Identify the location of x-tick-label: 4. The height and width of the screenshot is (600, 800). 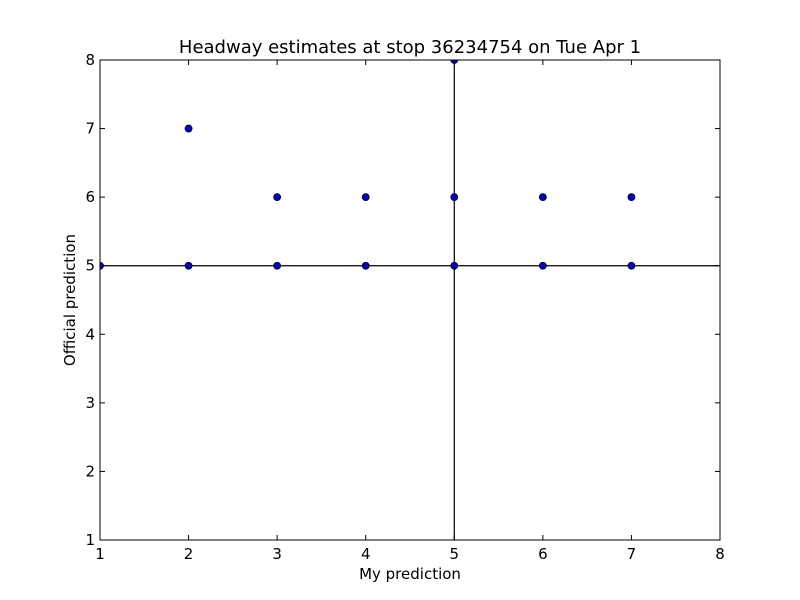
(366, 554).